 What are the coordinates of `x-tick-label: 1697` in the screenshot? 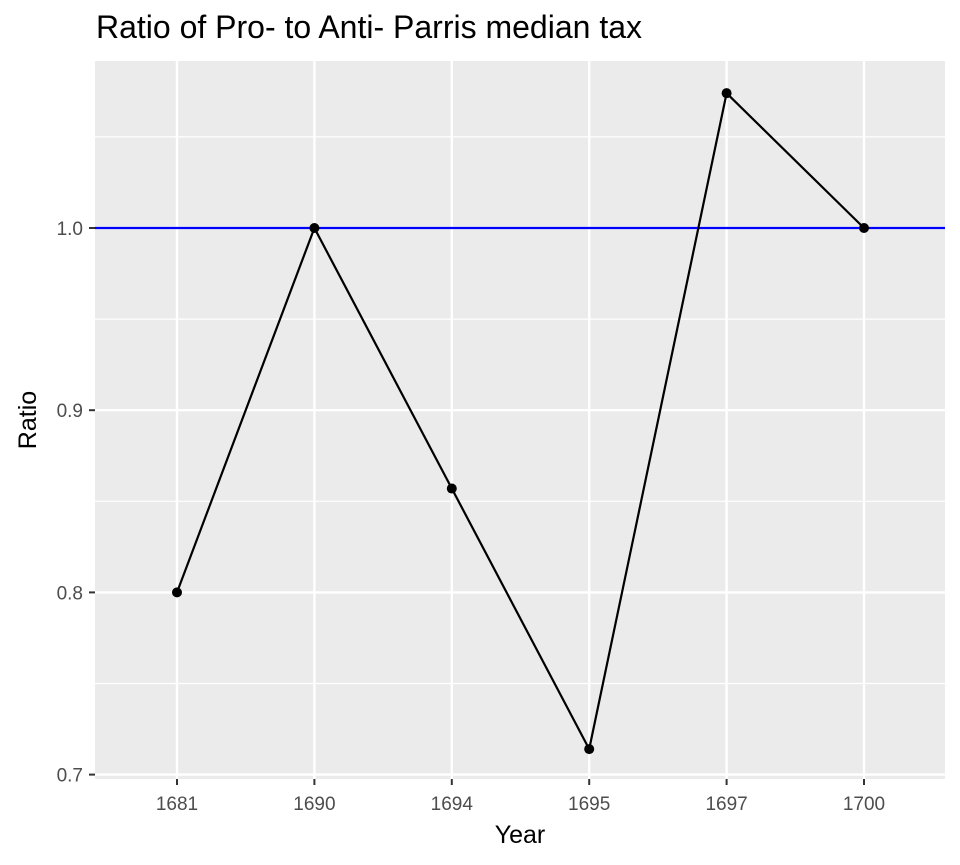 It's located at (726, 804).